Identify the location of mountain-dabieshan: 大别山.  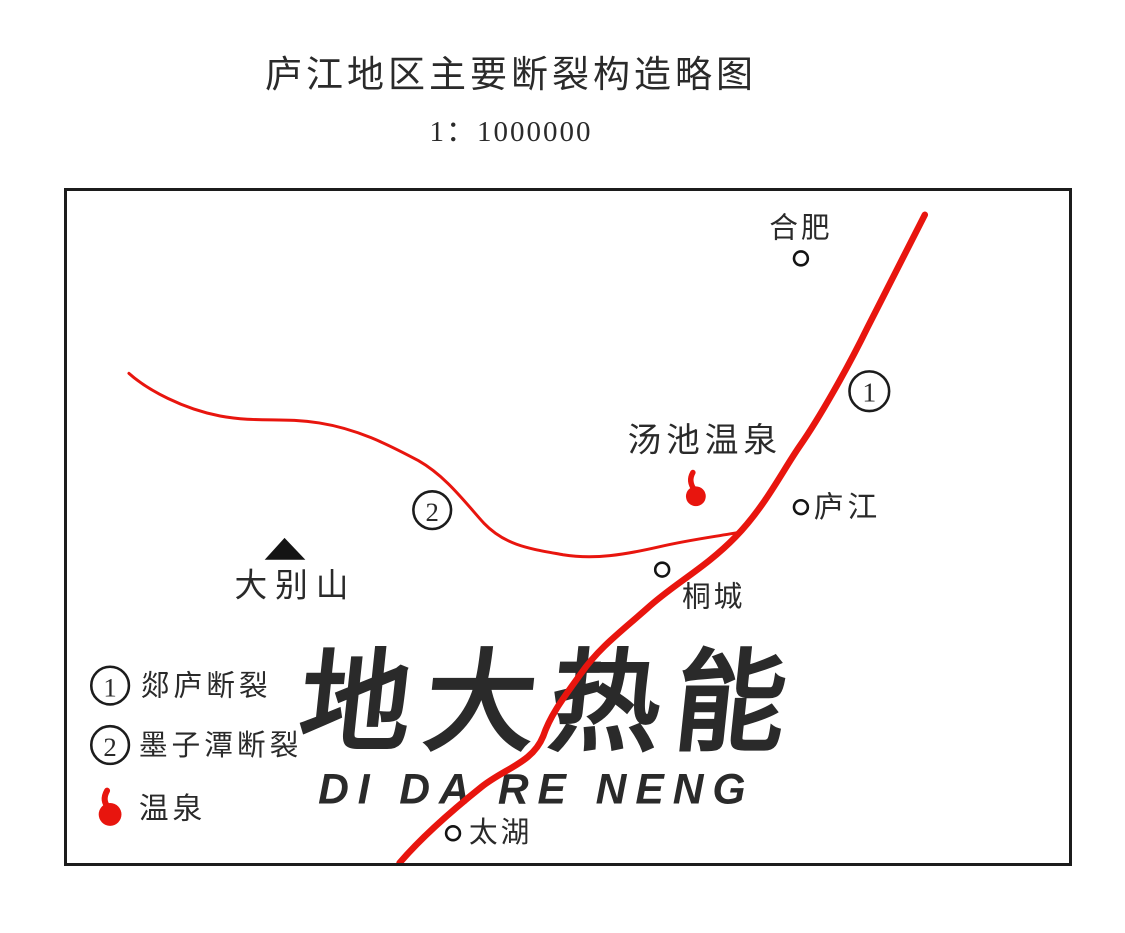
(296, 570).